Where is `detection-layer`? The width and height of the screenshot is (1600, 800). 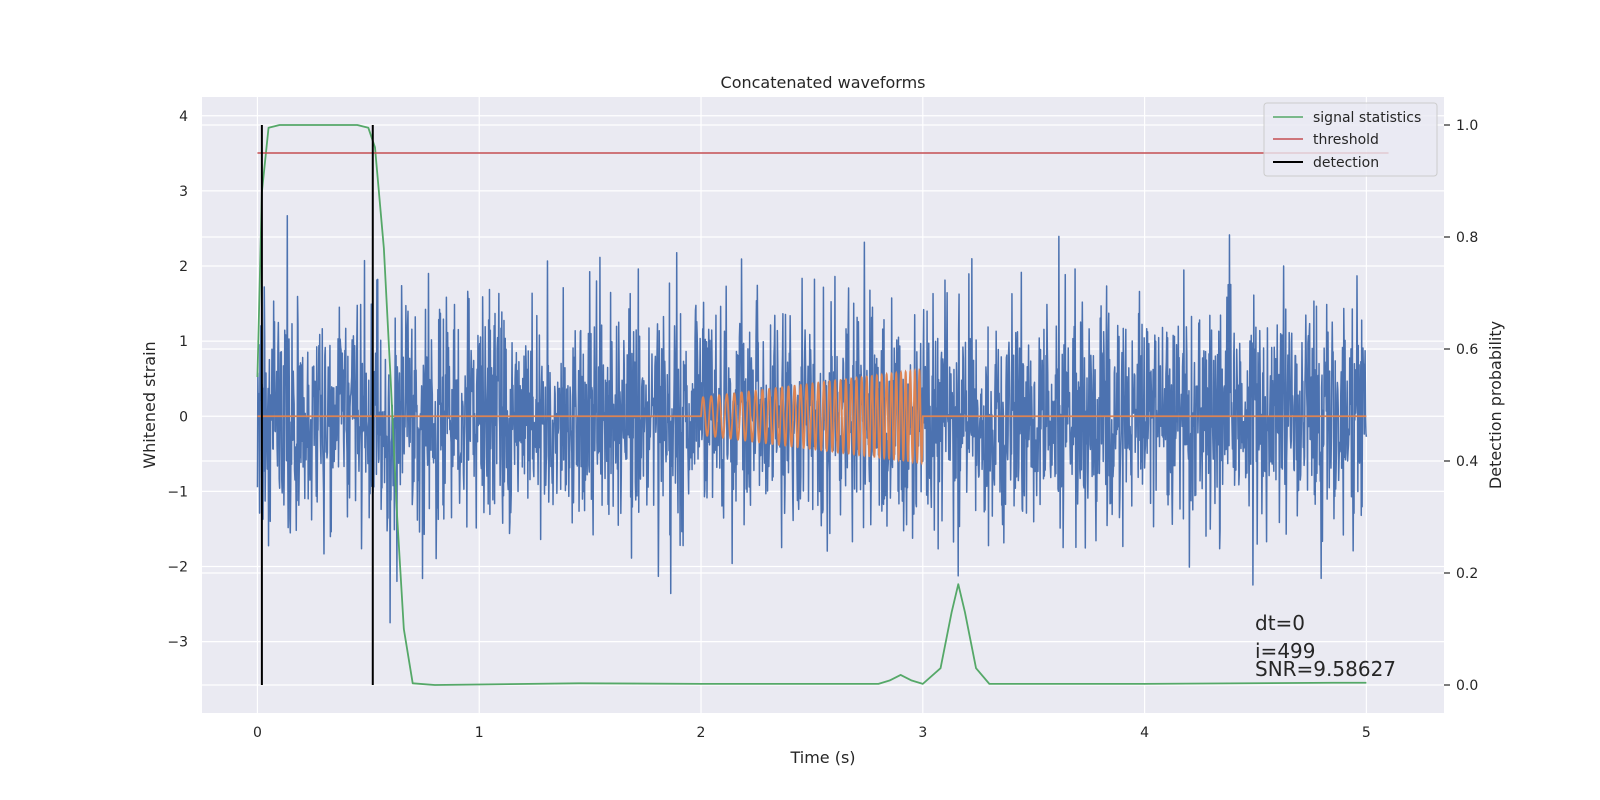 detection-layer is located at coordinates (317, 405).